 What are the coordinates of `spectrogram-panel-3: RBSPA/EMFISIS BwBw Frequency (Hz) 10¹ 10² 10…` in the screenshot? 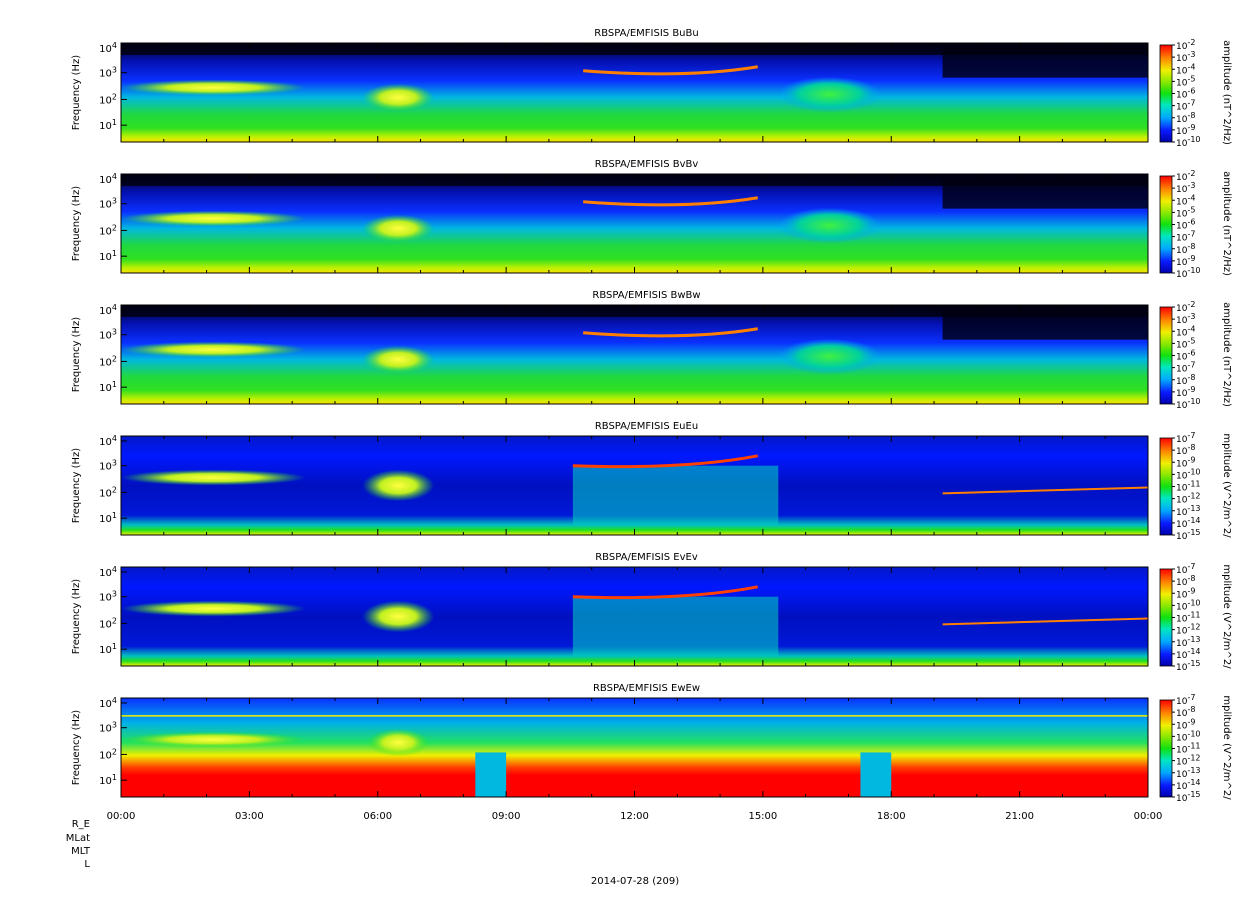 It's located at (651, 350).